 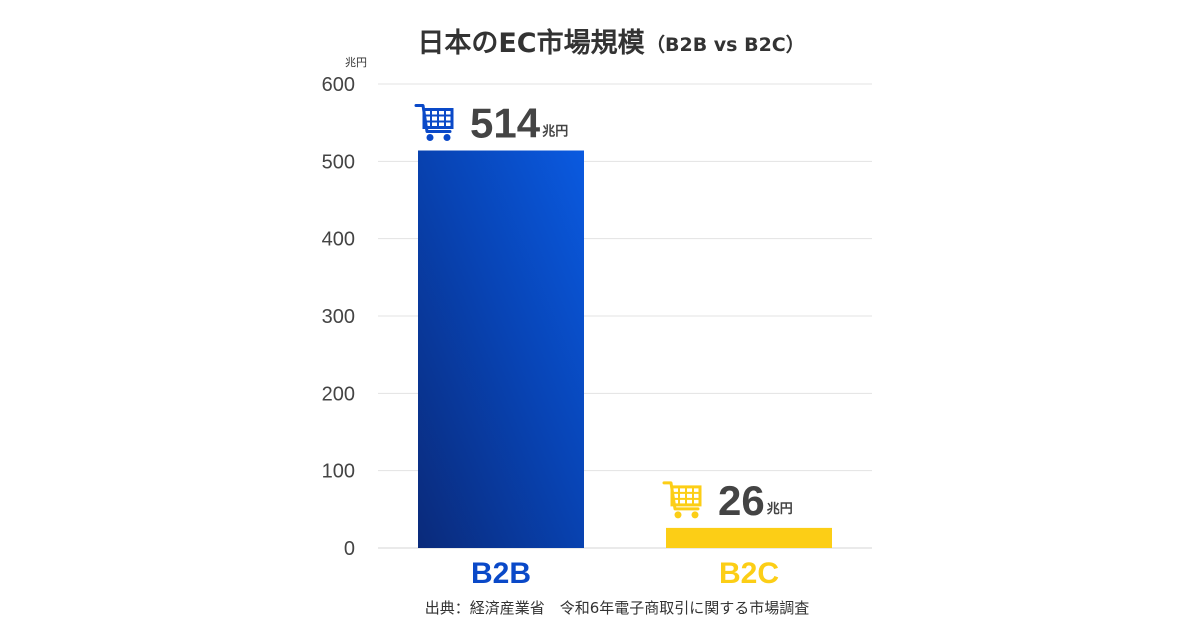 I want to click on bar-b2c, so click(x=749, y=537).